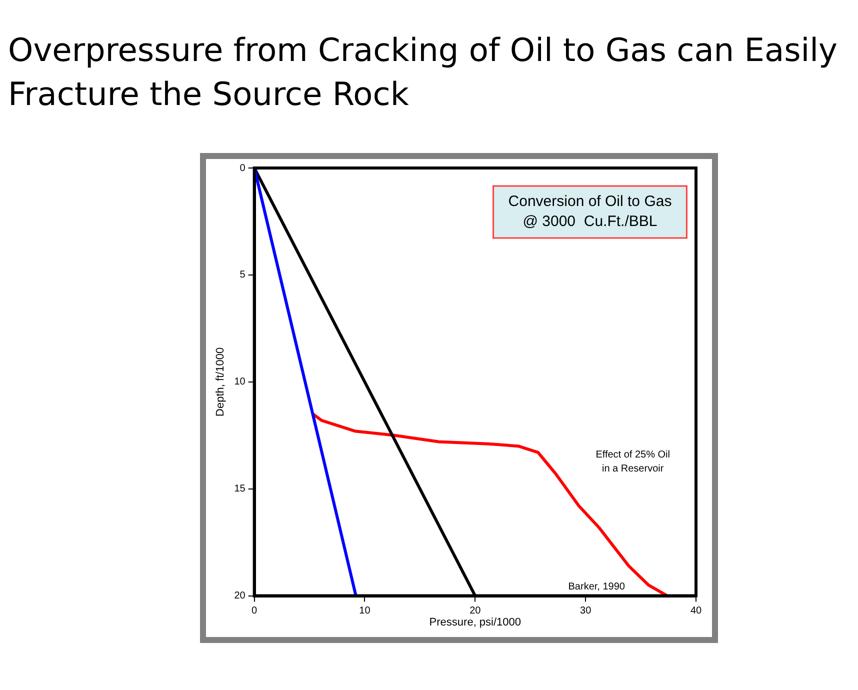 This screenshot has height=690, width=858. Describe the element at coordinates (240, 596) in the screenshot. I see `y-tick-label: 20` at that location.